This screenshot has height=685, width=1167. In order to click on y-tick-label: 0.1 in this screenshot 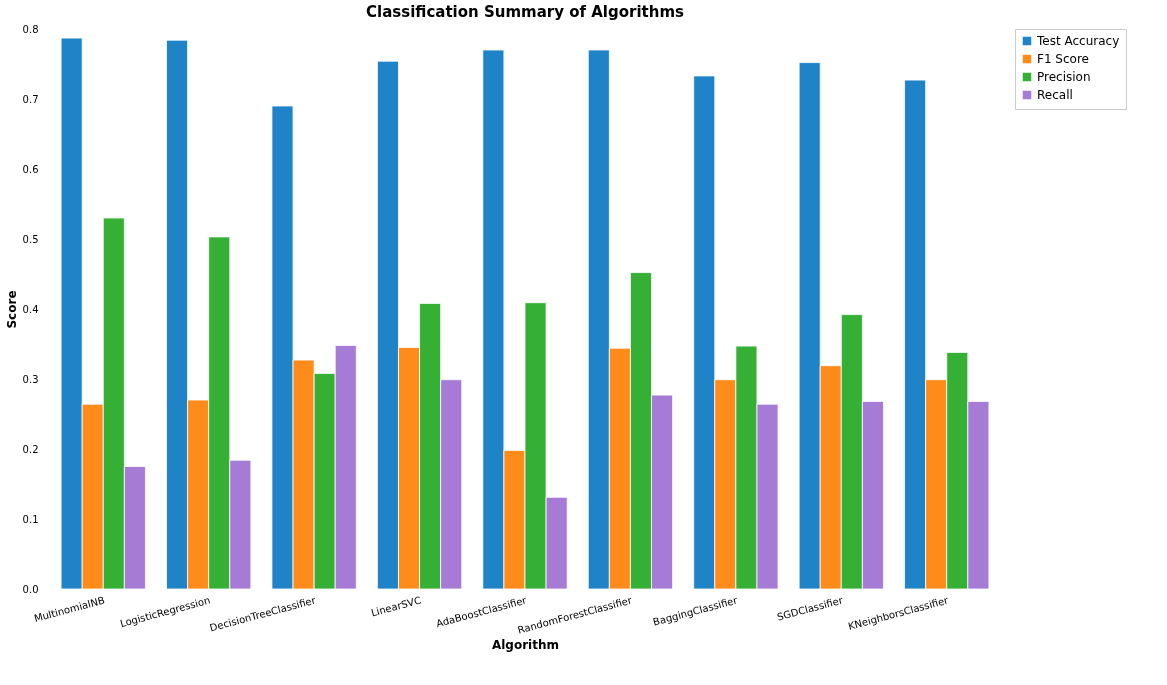, I will do `click(30, 519)`.